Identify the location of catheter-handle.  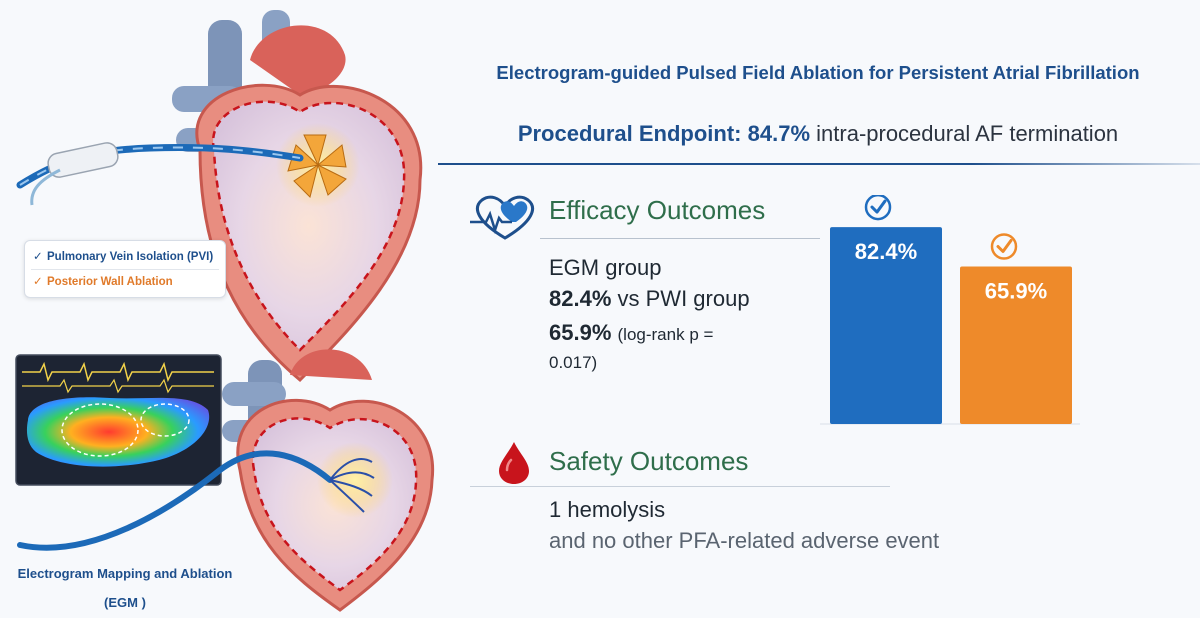
(83, 160).